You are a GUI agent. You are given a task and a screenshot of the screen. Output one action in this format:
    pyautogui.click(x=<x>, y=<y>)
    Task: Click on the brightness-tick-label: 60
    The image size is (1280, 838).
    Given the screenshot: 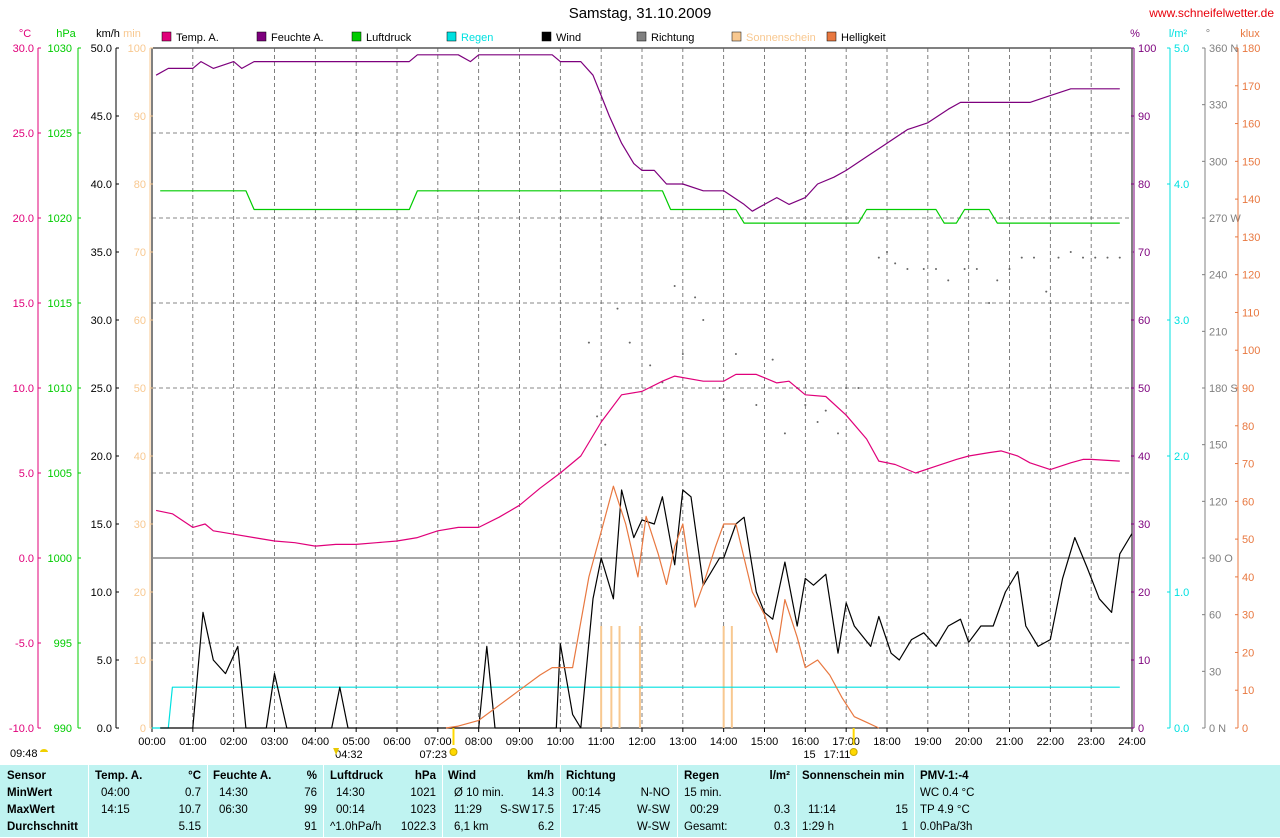 What is the action you would take?
    pyautogui.click(x=1248, y=502)
    